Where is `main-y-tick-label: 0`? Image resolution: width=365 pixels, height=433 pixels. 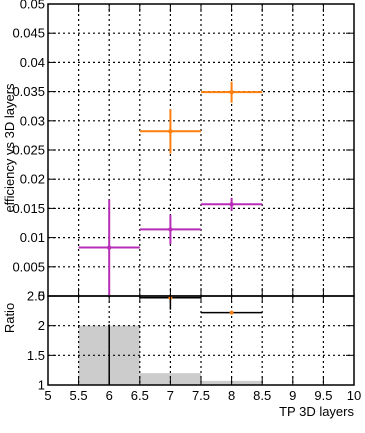 main-y-tick-label: 0 is located at coordinates (41, 296).